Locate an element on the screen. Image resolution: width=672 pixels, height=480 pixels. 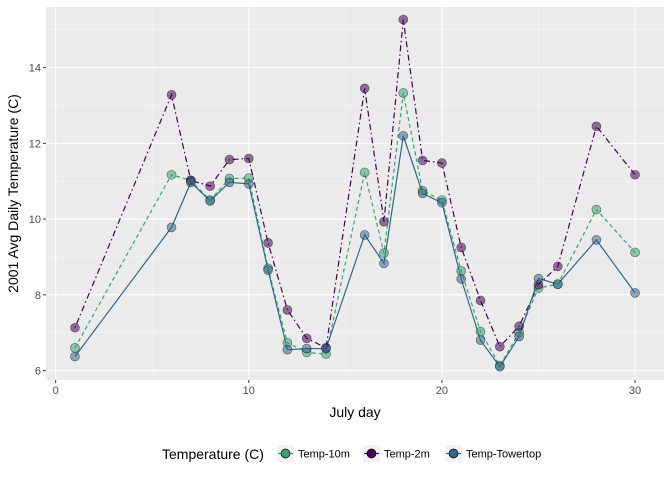
y-tick-label: 6 is located at coordinates (38, 372).